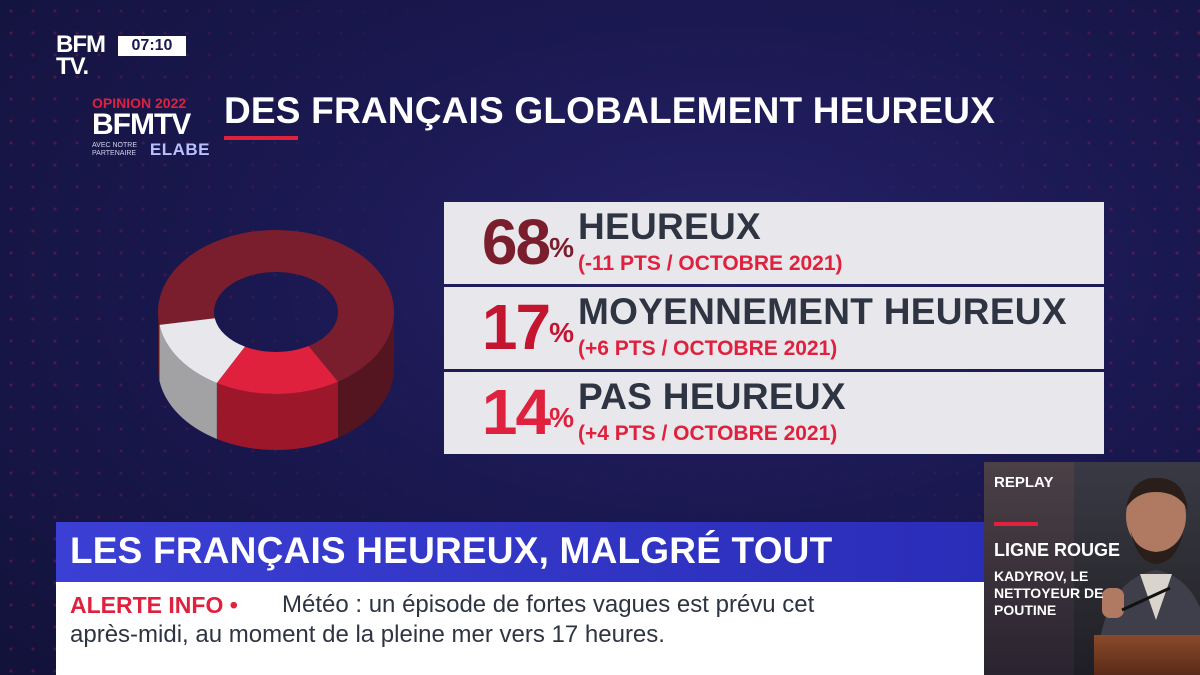  Describe the element at coordinates (139, 103) in the screenshot. I see `badge-line-1: OPINION 2022` at that location.